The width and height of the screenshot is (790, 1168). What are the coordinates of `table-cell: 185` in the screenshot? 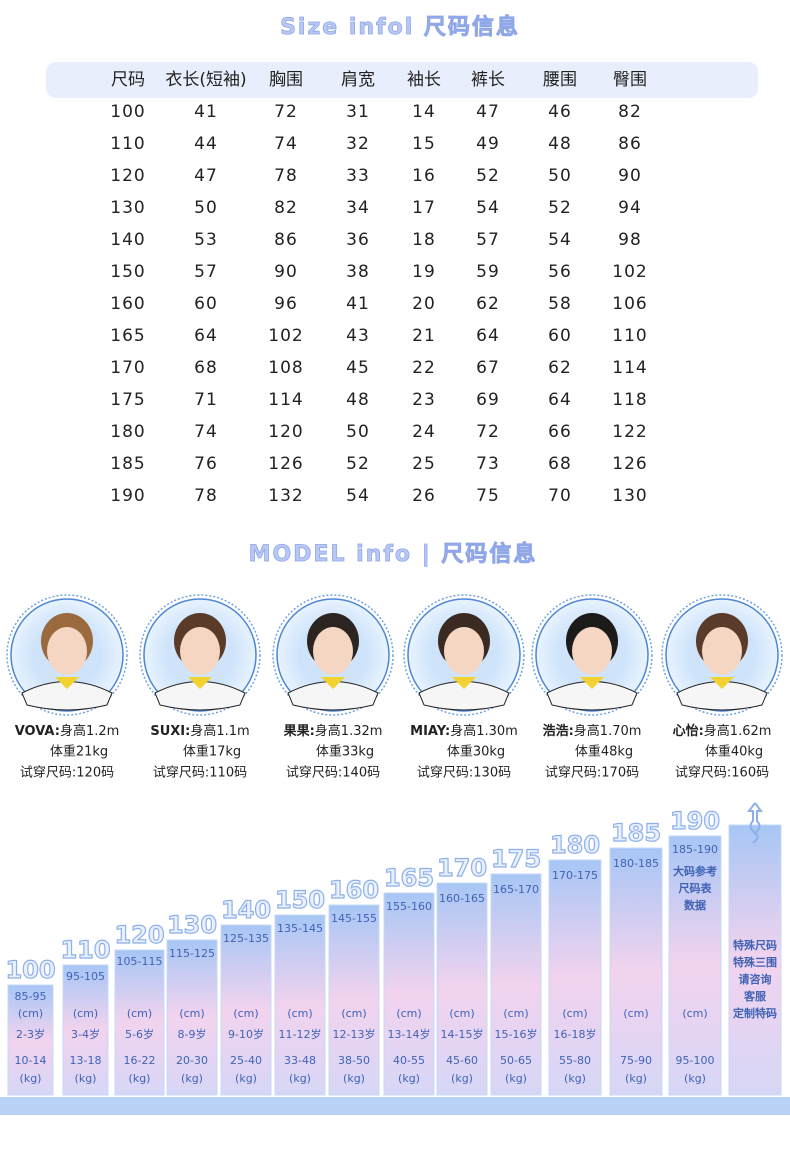 It's located at (127, 464).